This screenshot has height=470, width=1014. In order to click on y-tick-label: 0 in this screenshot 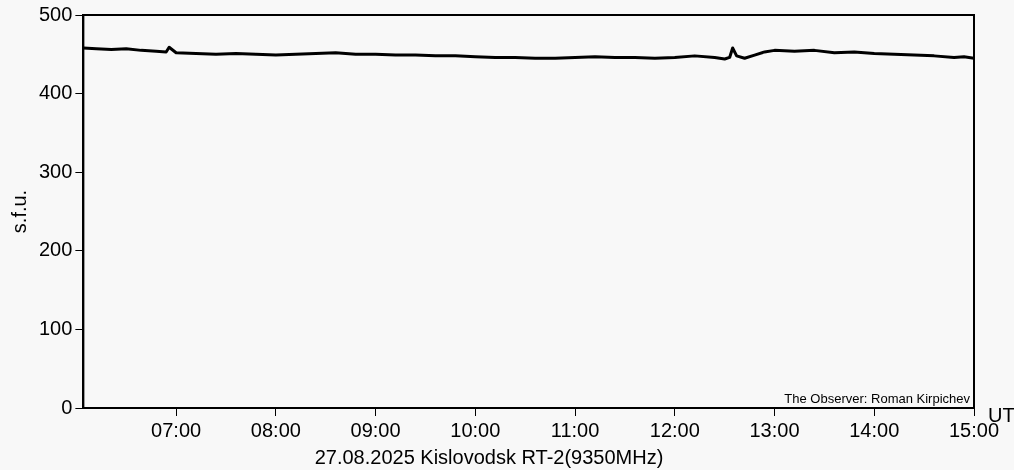, I will do `click(67, 406)`.